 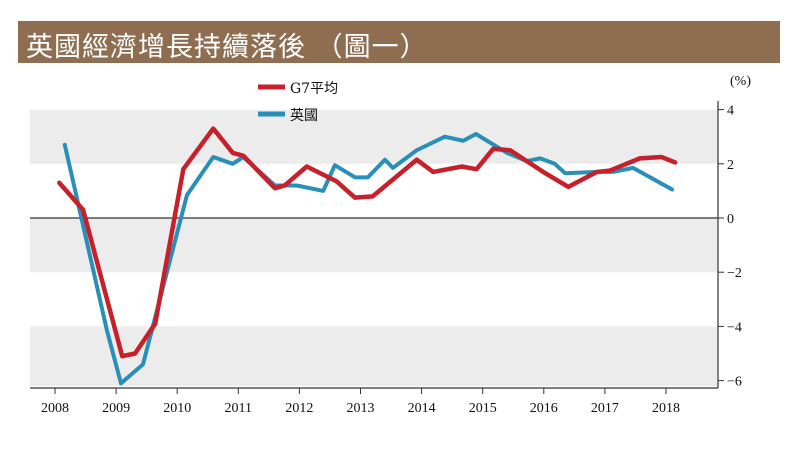 What do you see at coordinates (299, 408) in the screenshot?
I see `x-tick-label: 2012` at bounding box center [299, 408].